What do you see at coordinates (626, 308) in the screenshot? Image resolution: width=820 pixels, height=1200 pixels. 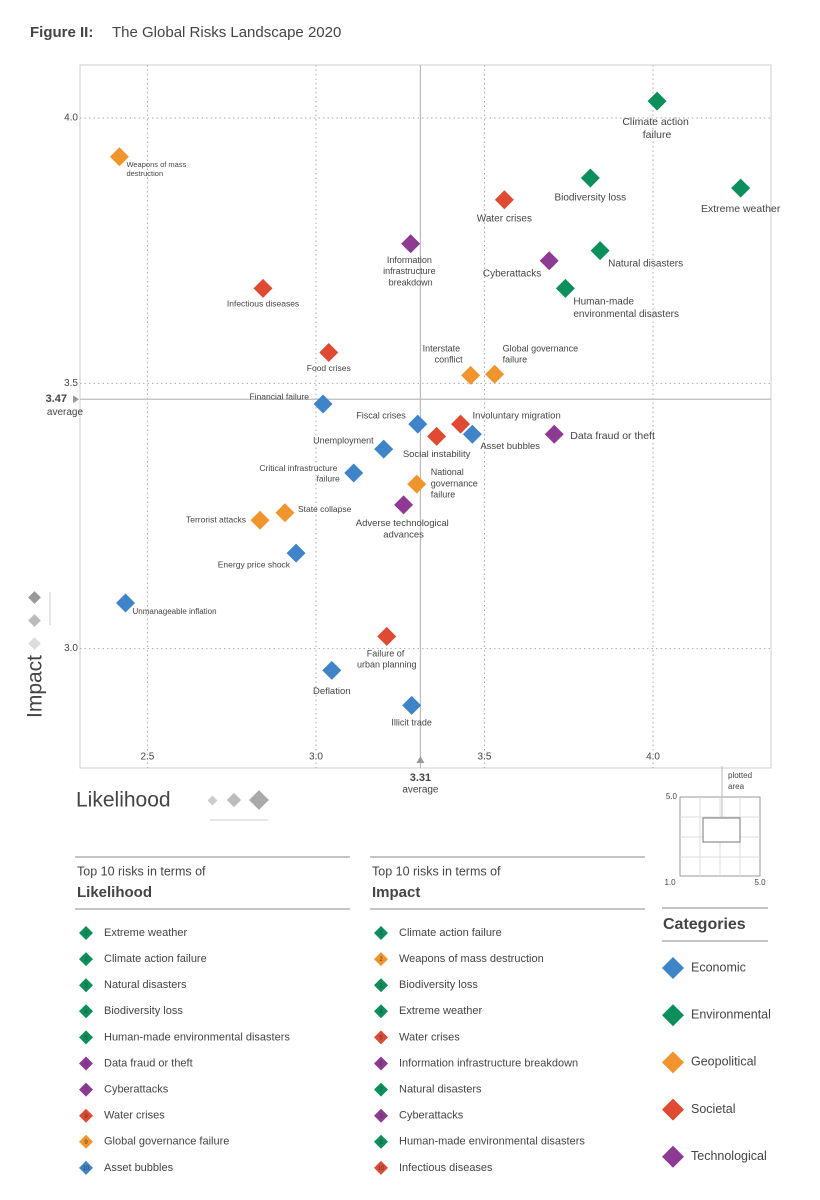 I see `point-label: Human-made environmental disasters` at bounding box center [626, 308].